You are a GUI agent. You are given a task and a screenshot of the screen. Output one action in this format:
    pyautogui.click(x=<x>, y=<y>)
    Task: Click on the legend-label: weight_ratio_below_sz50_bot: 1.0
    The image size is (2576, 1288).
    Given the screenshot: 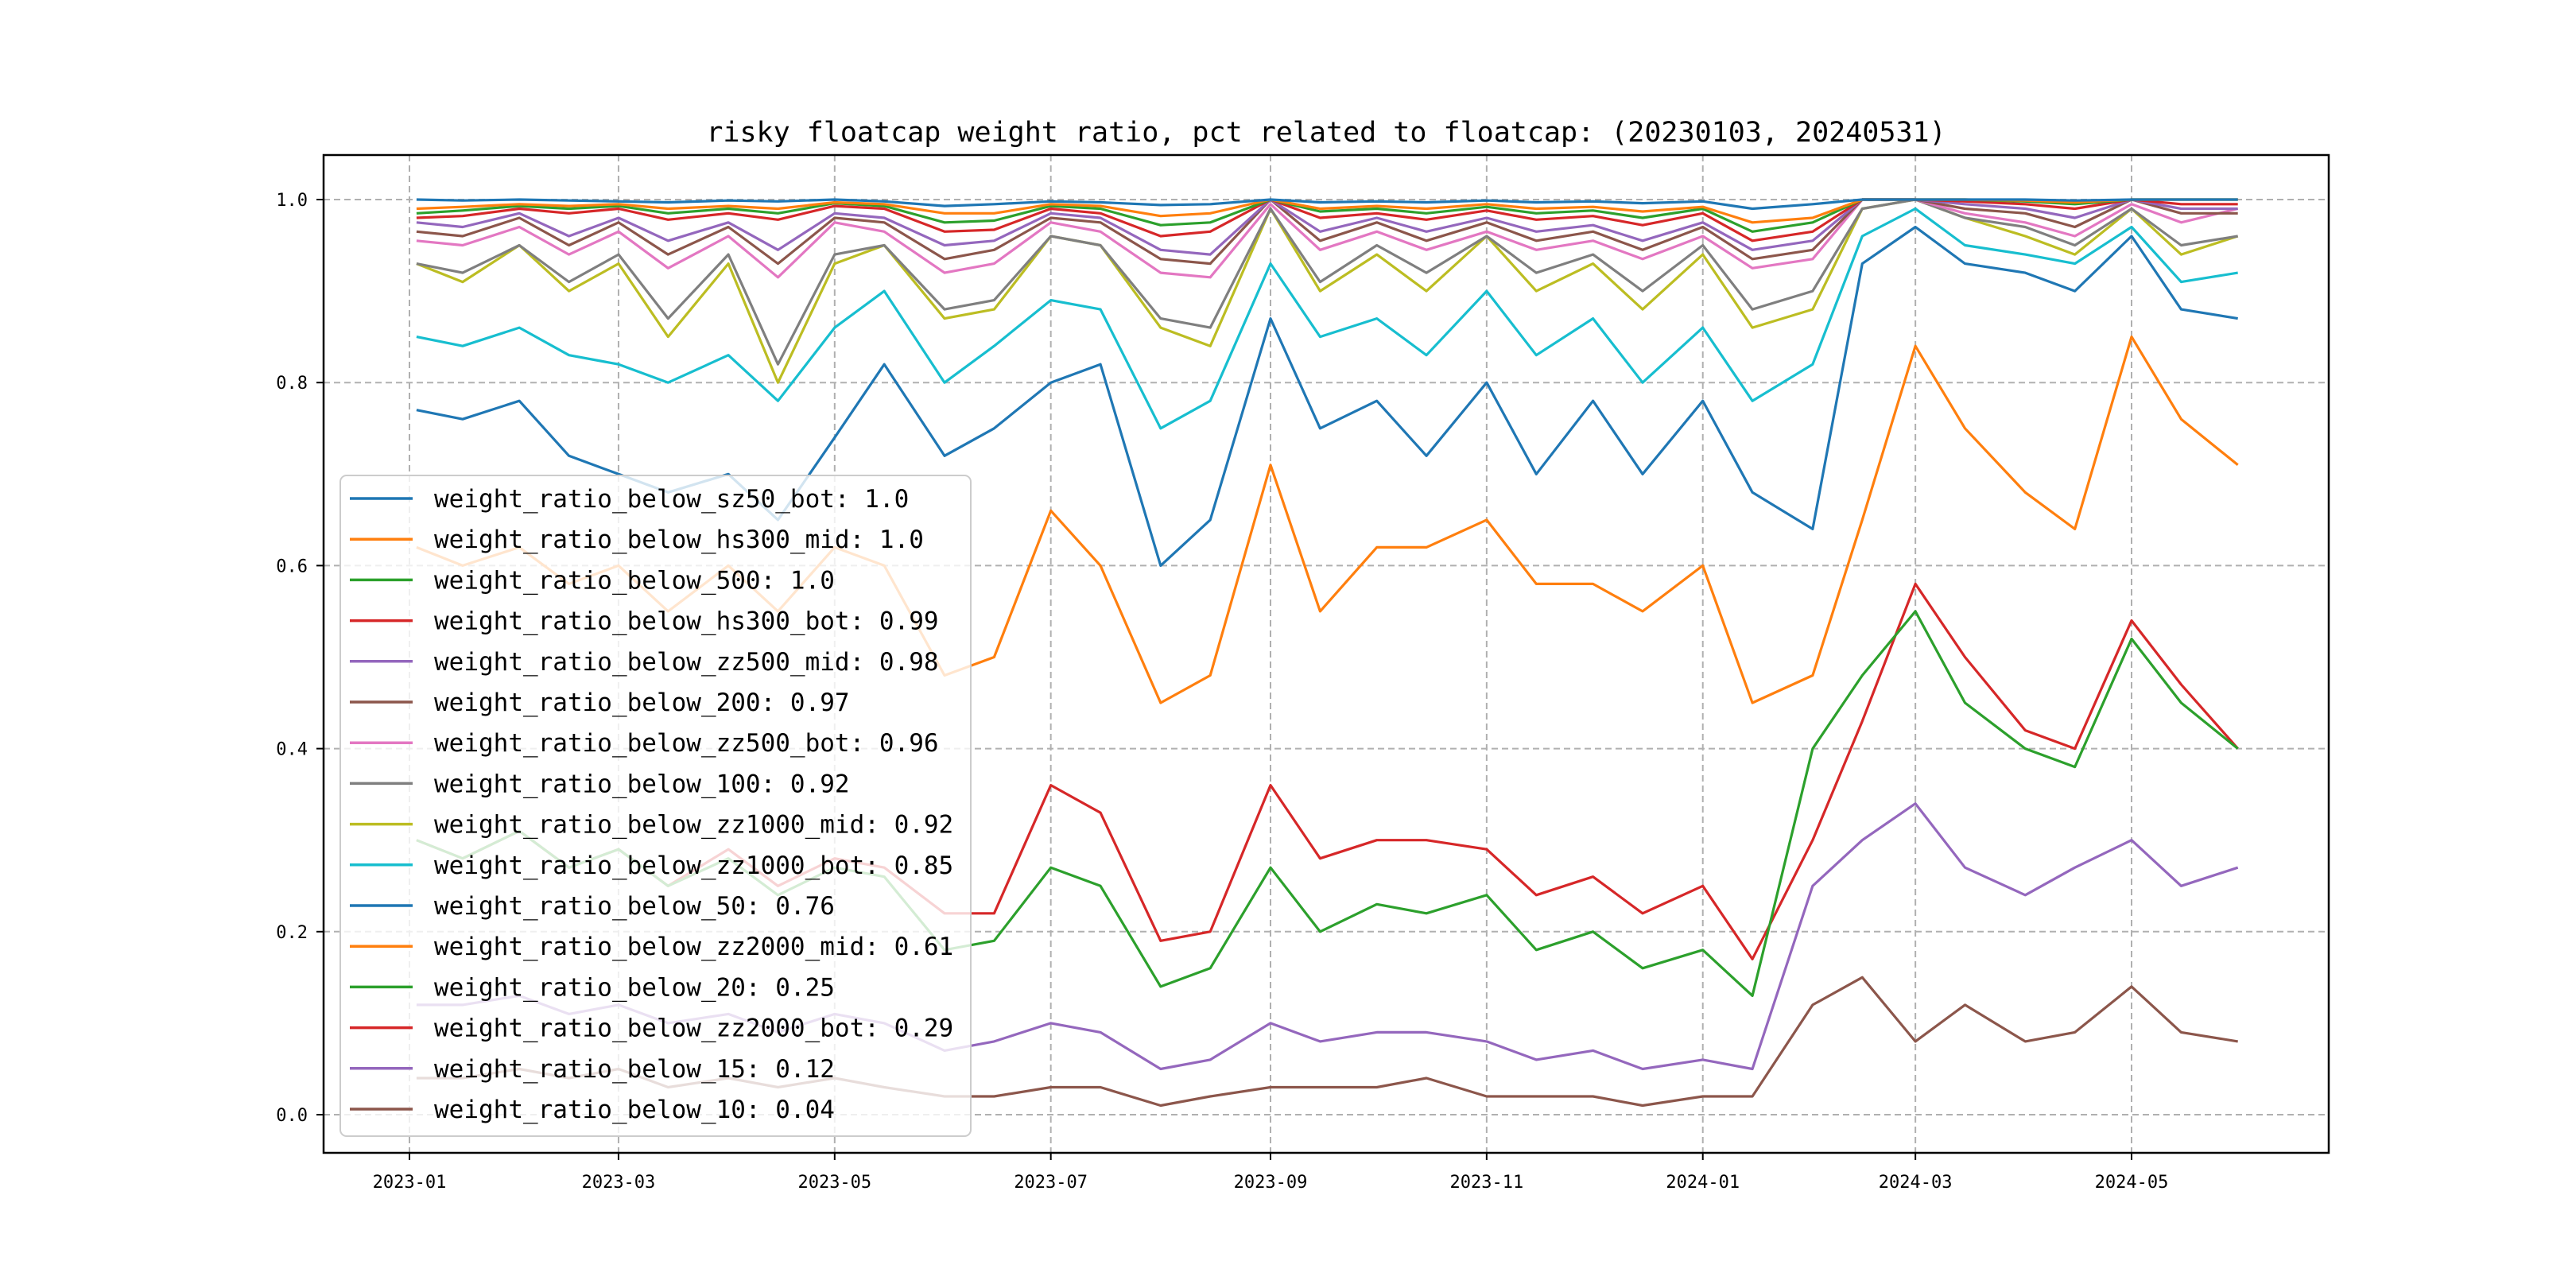 What is the action you would take?
    pyautogui.click(x=671, y=500)
    